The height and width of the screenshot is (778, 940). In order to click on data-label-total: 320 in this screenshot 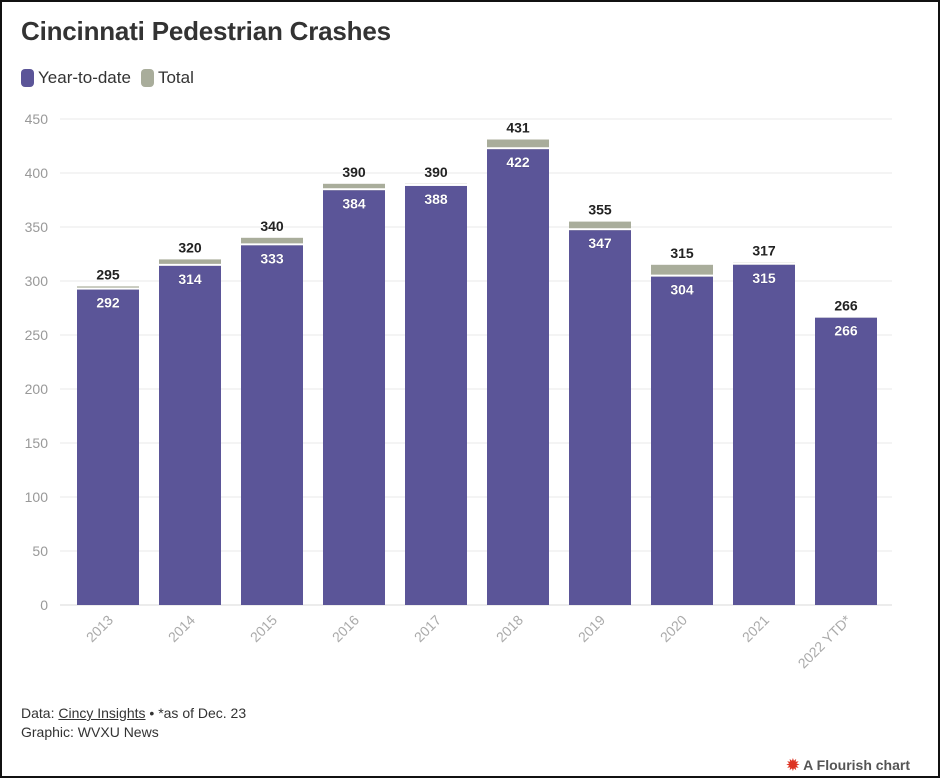, I will do `click(190, 247)`.